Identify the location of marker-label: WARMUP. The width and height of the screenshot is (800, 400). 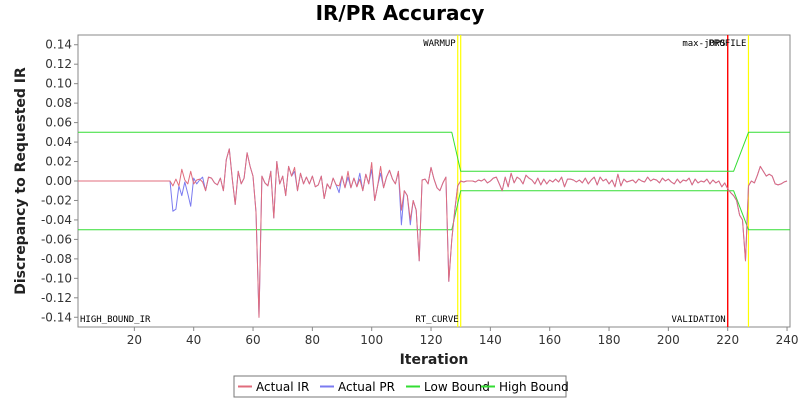
(439, 44).